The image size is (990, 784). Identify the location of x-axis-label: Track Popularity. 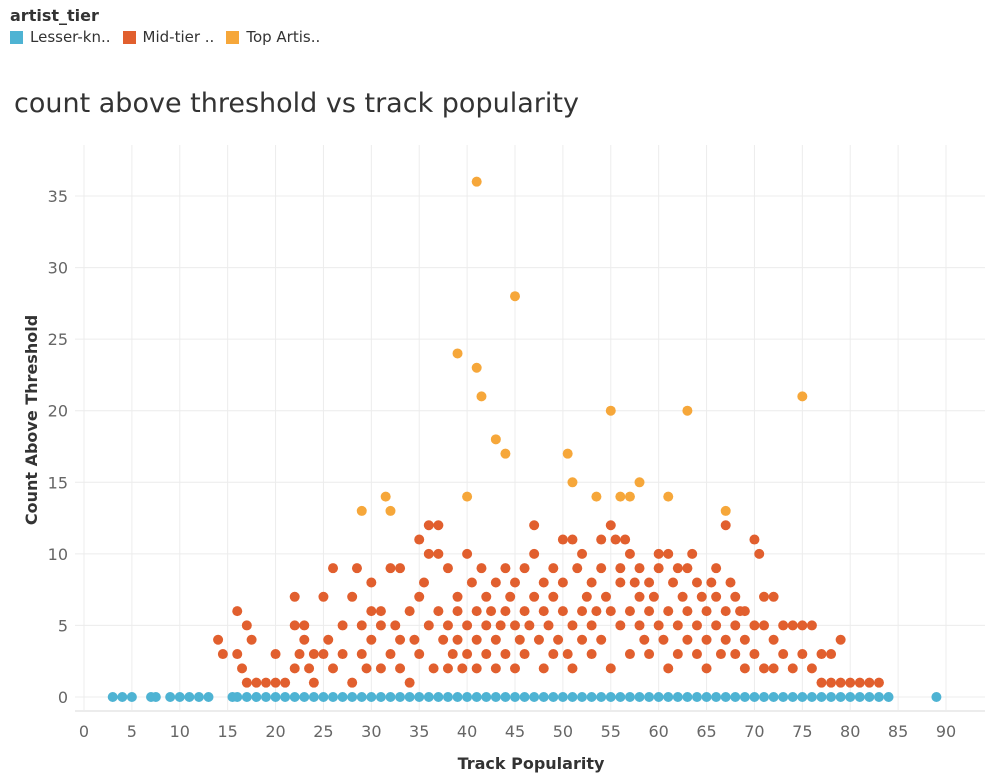
(531, 763).